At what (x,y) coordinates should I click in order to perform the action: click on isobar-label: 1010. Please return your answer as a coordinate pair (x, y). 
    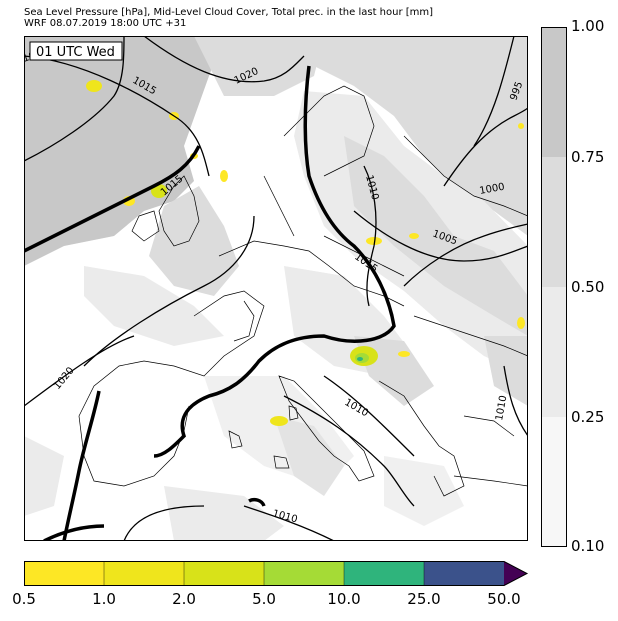
    Looking at the image, I should click on (501, 408).